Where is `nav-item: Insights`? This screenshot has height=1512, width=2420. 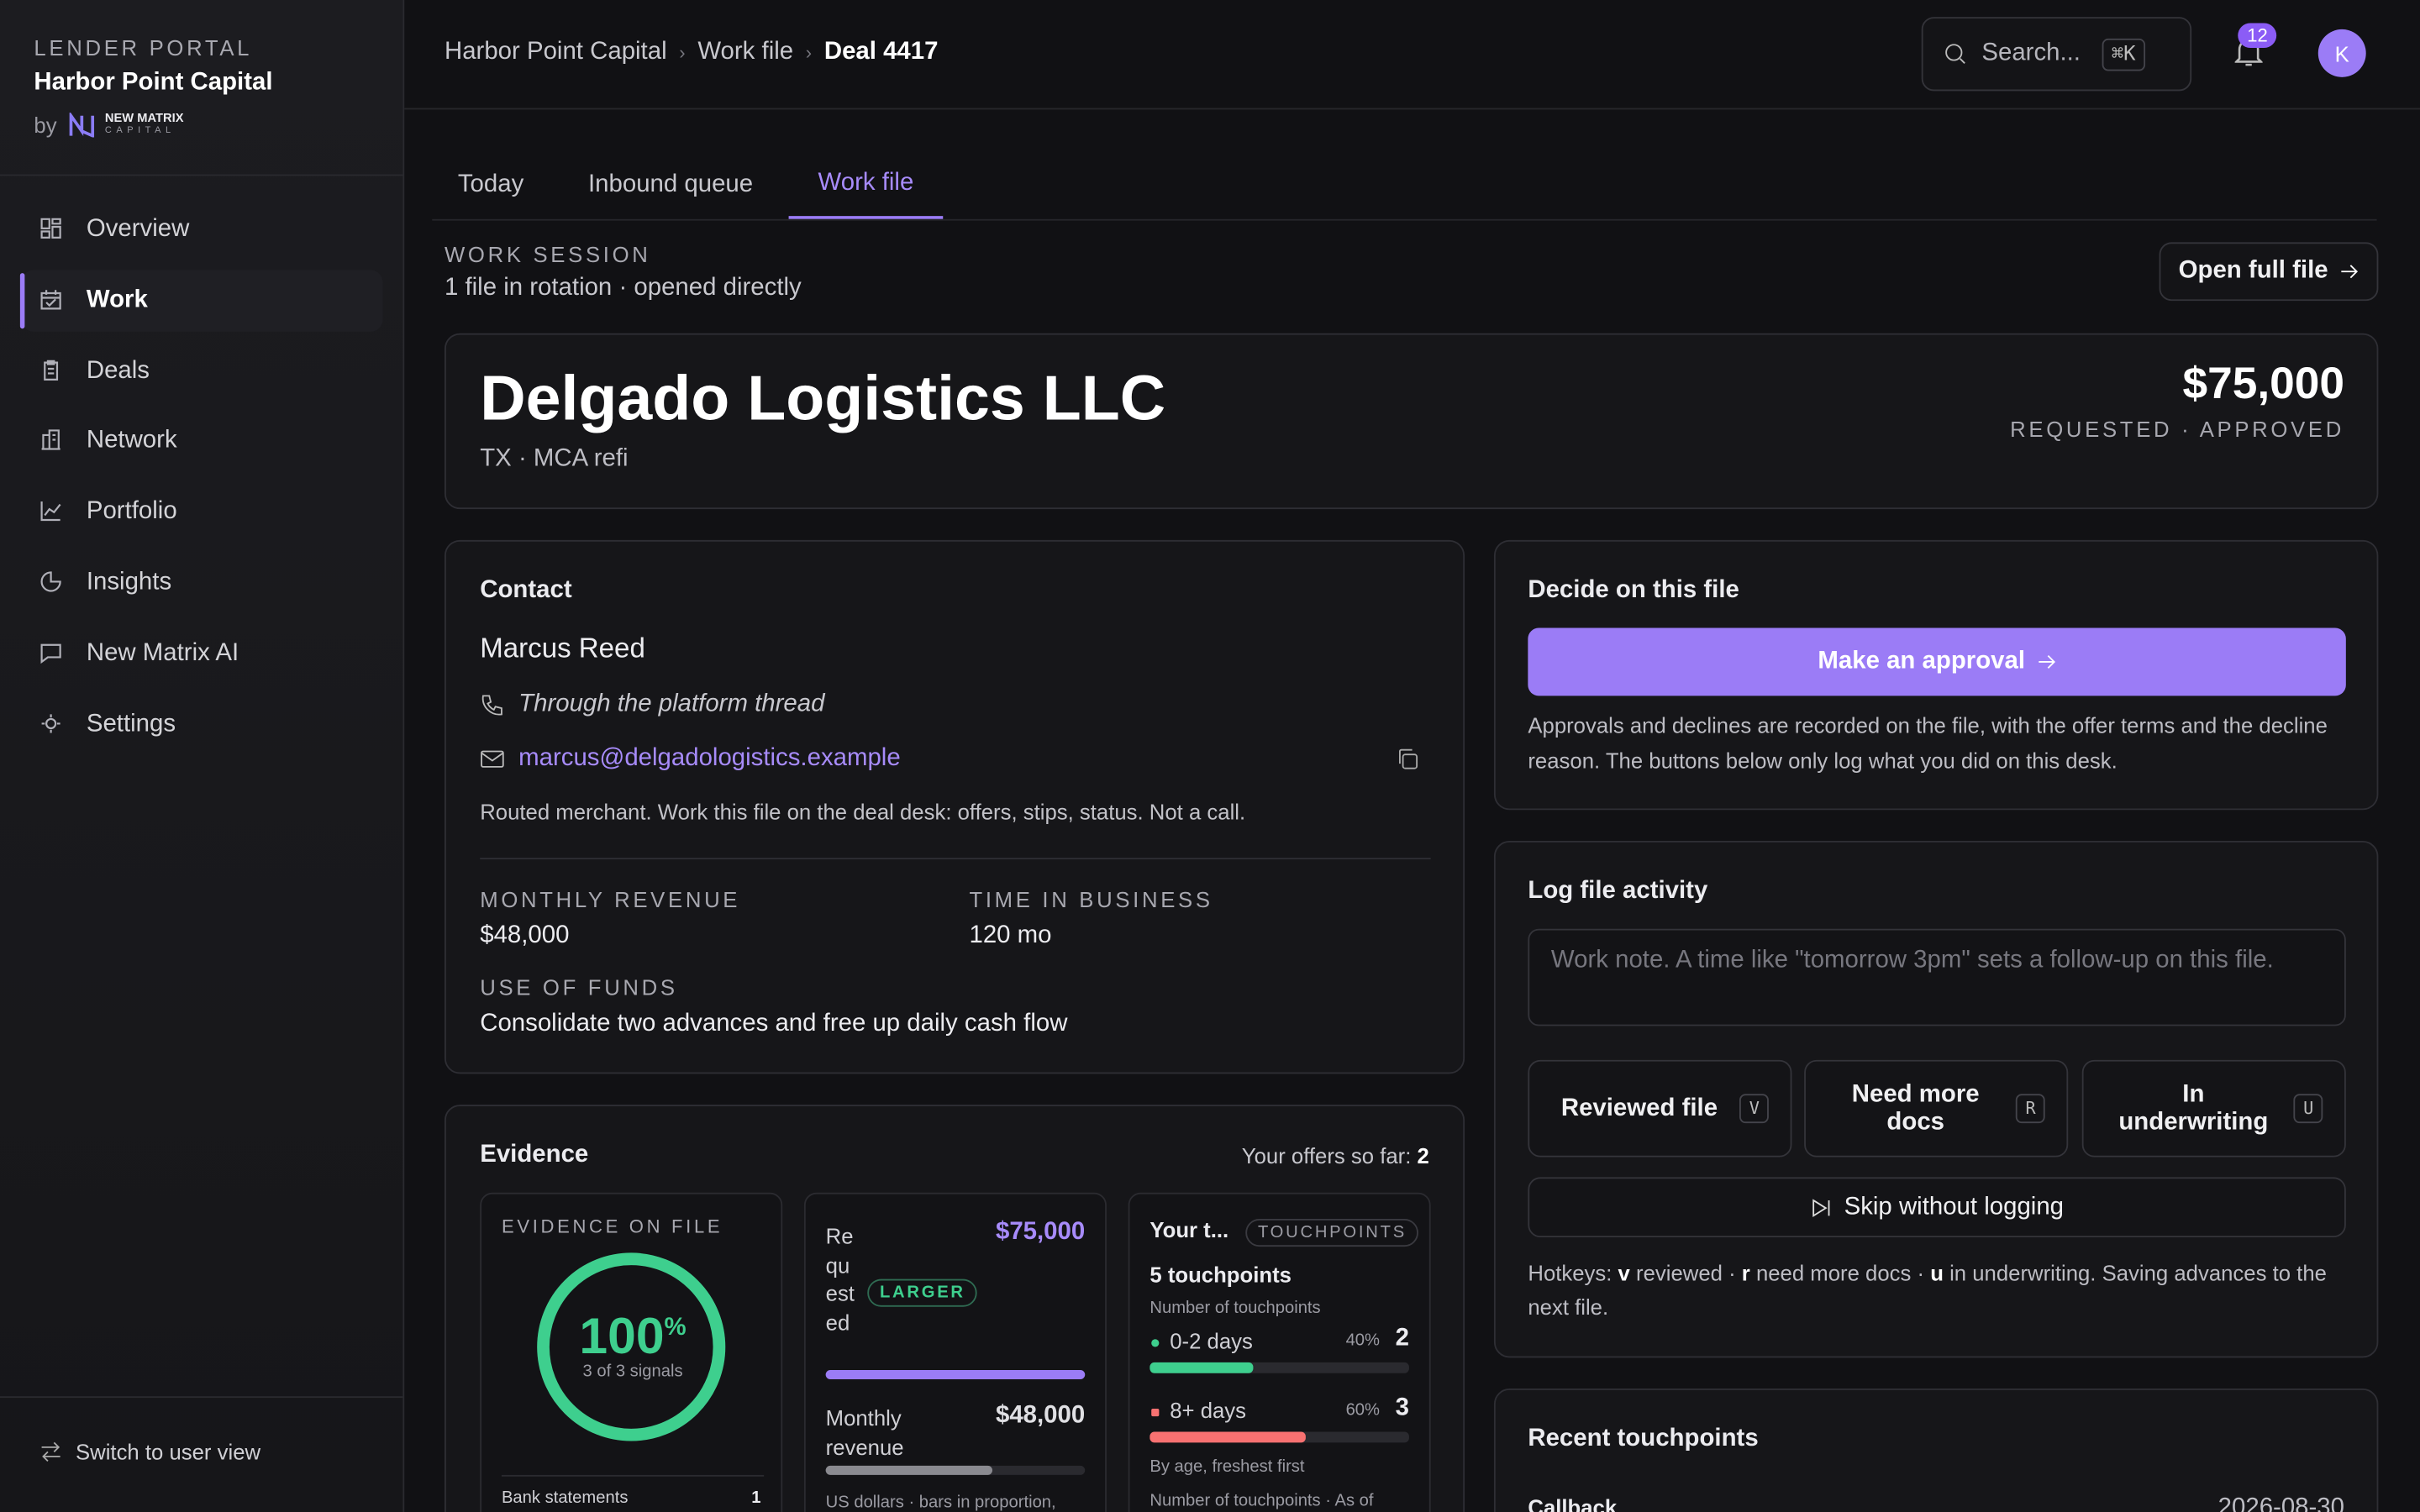
nav-item: Insights is located at coordinates (202, 583).